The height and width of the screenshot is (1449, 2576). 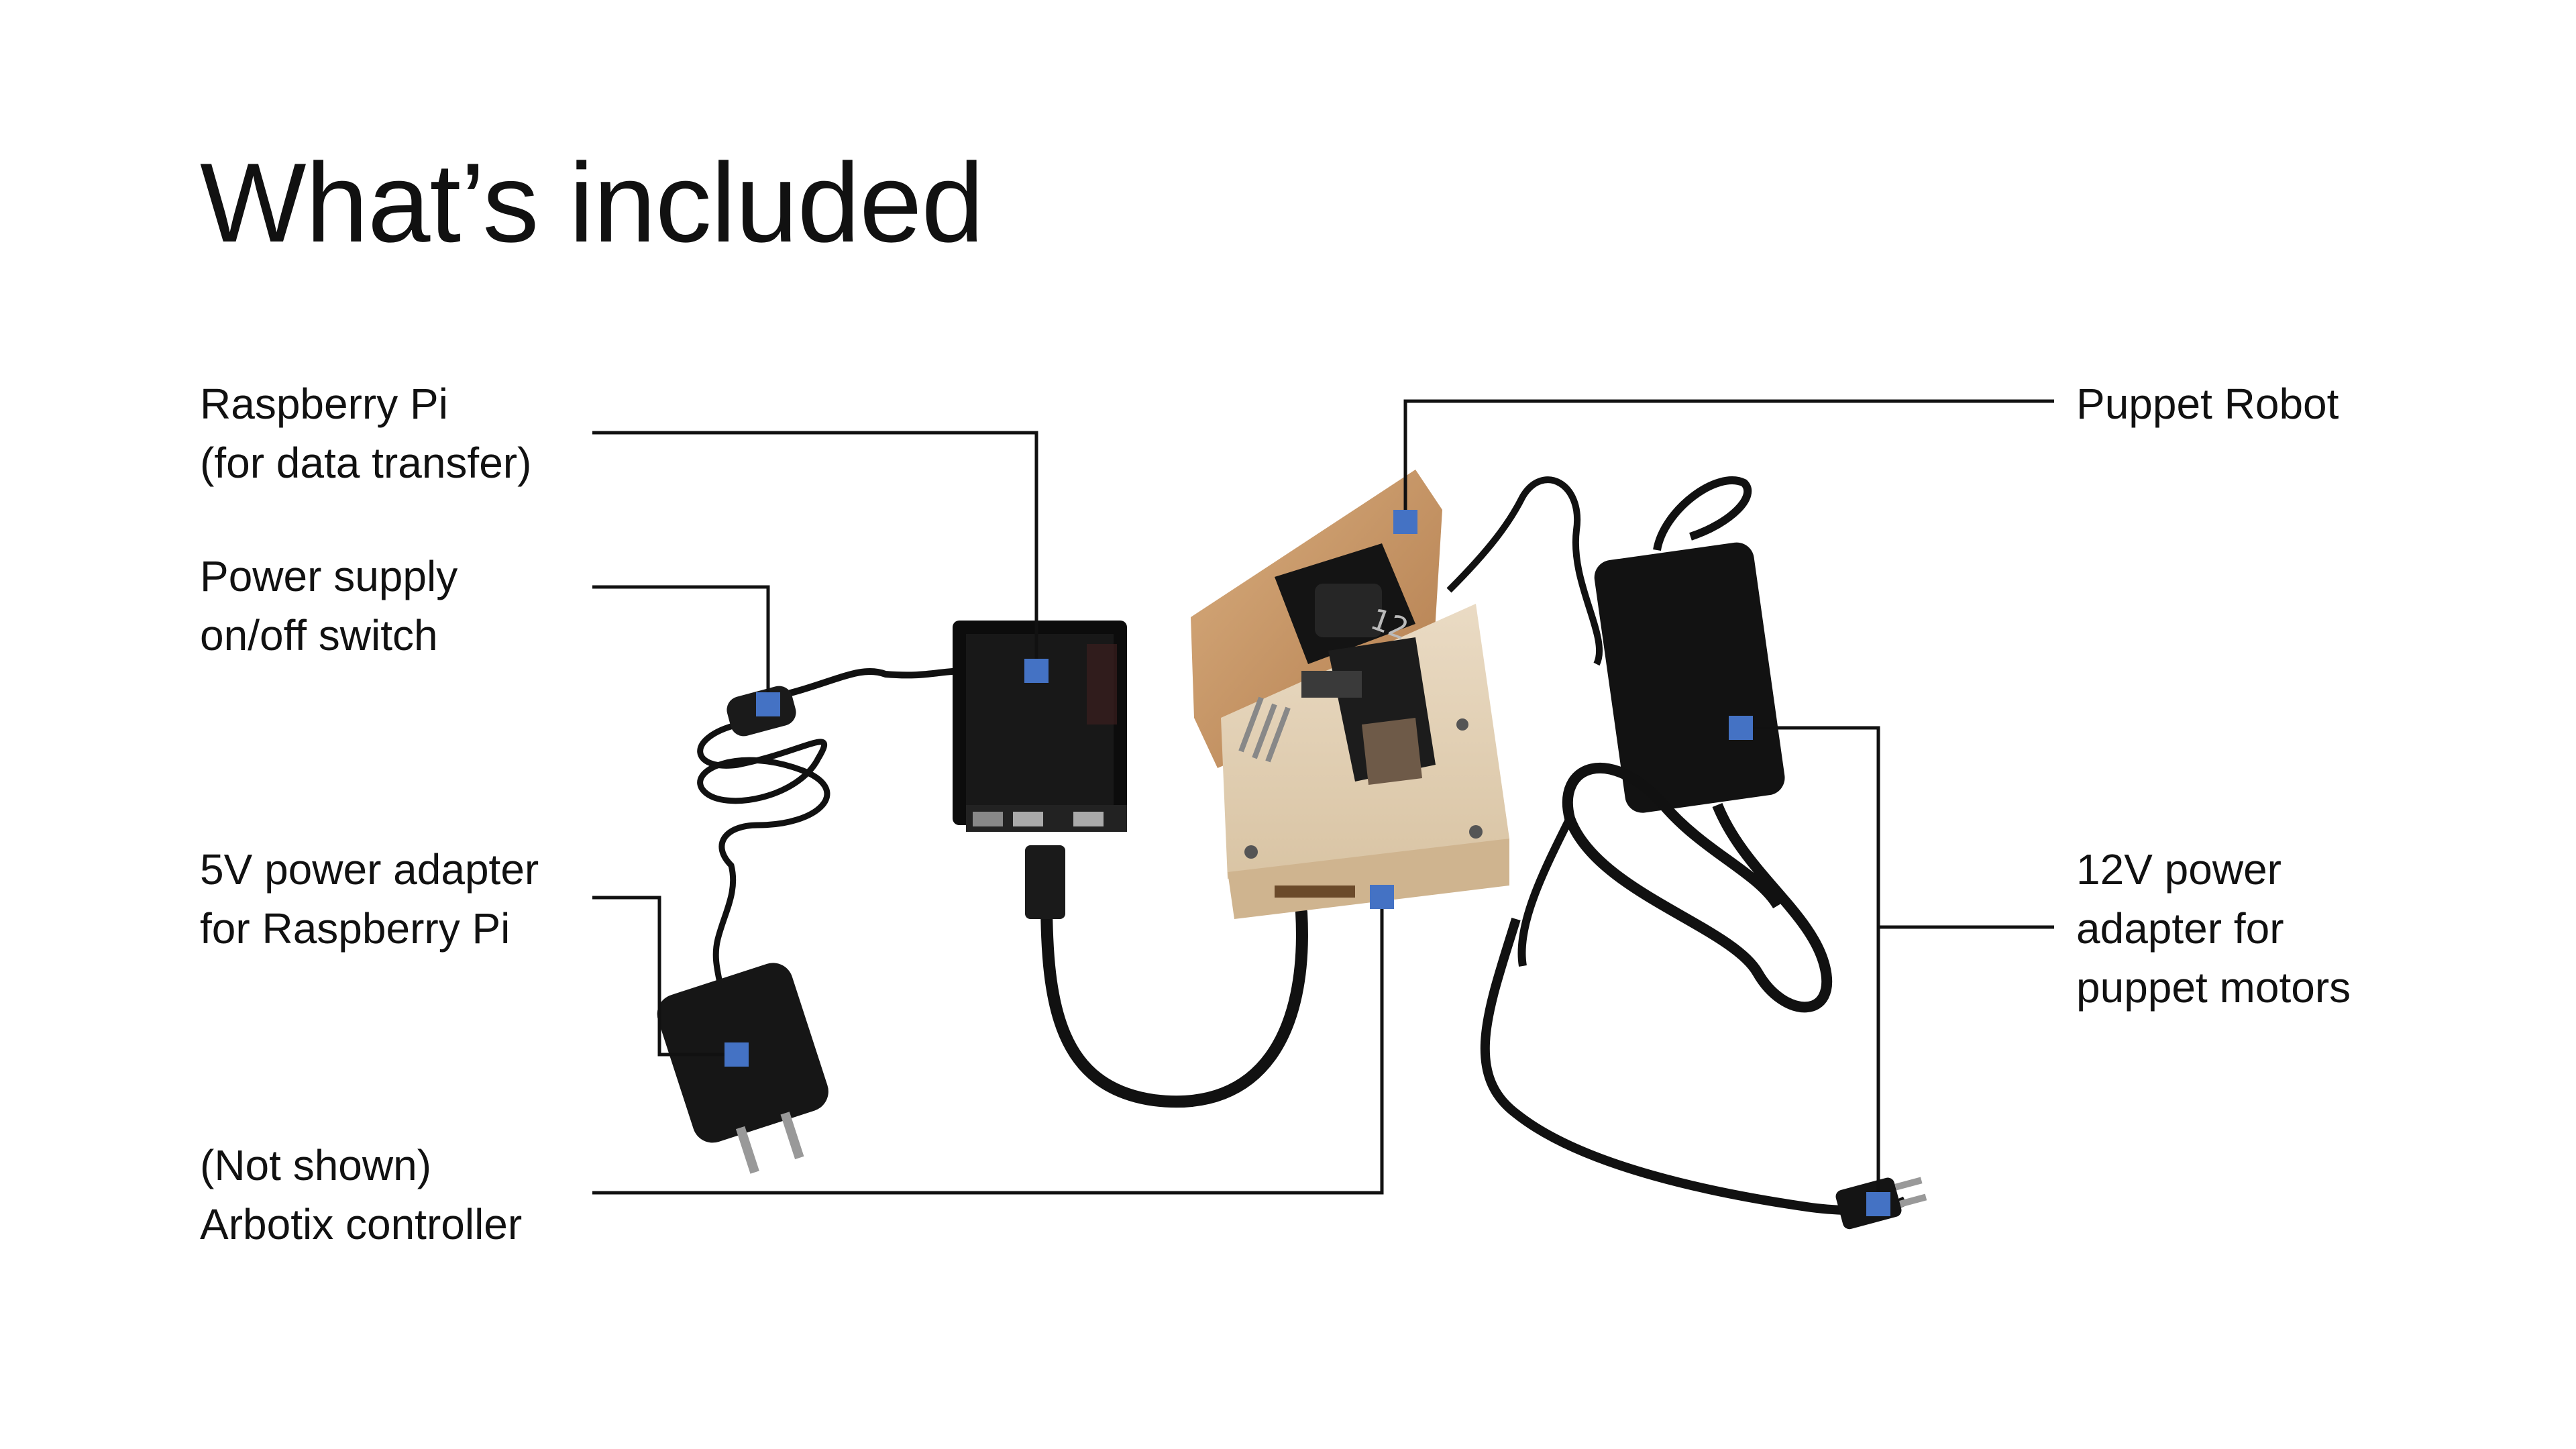 What do you see at coordinates (1697, 887) in the screenshot?
I see `adapter-12v-cord-loop` at bounding box center [1697, 887].